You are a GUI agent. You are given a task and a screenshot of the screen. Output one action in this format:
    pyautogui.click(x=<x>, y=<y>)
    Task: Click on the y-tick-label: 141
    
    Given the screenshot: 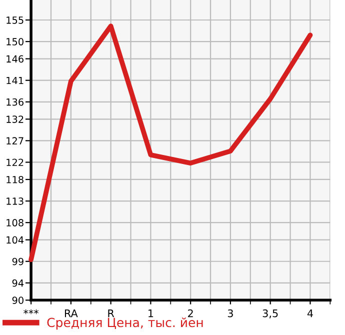 What is the action you would take?
    pyautogui.click(x=15, y=80)
    